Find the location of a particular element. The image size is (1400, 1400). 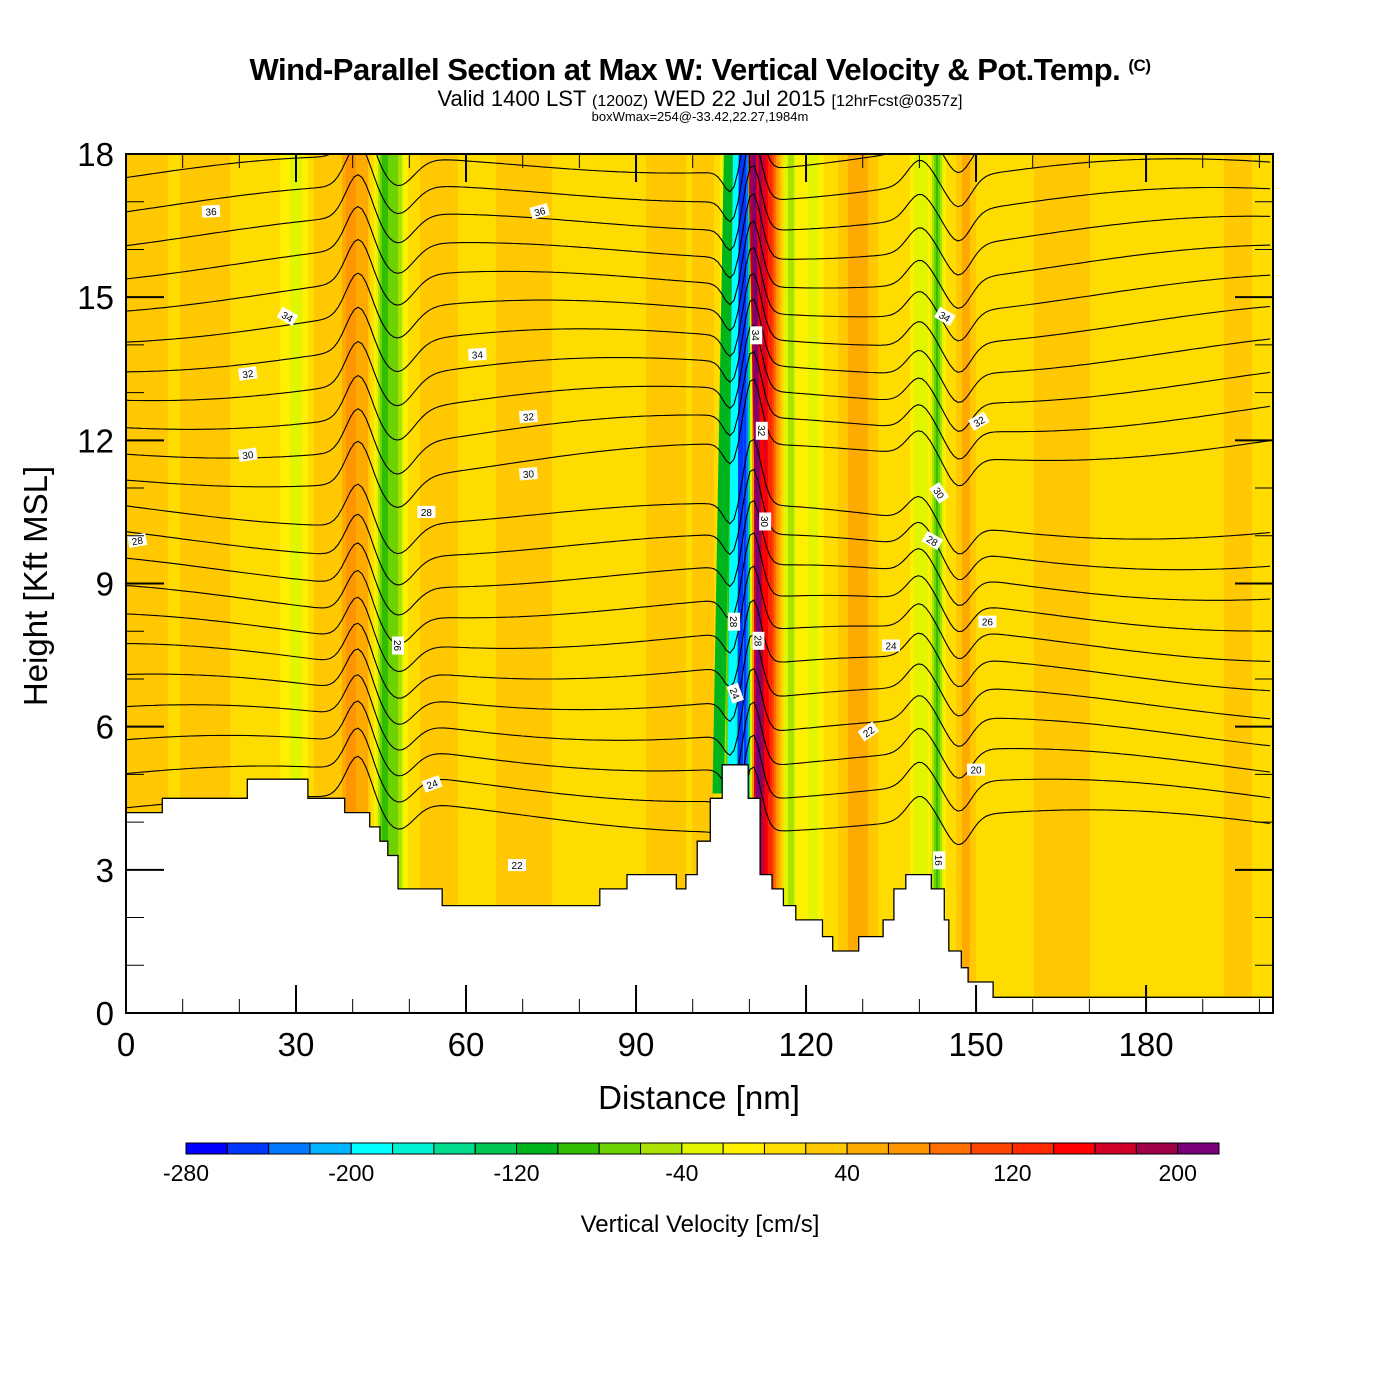

colorbar-tick-label: -120 is located at coordinates (517, 1173).